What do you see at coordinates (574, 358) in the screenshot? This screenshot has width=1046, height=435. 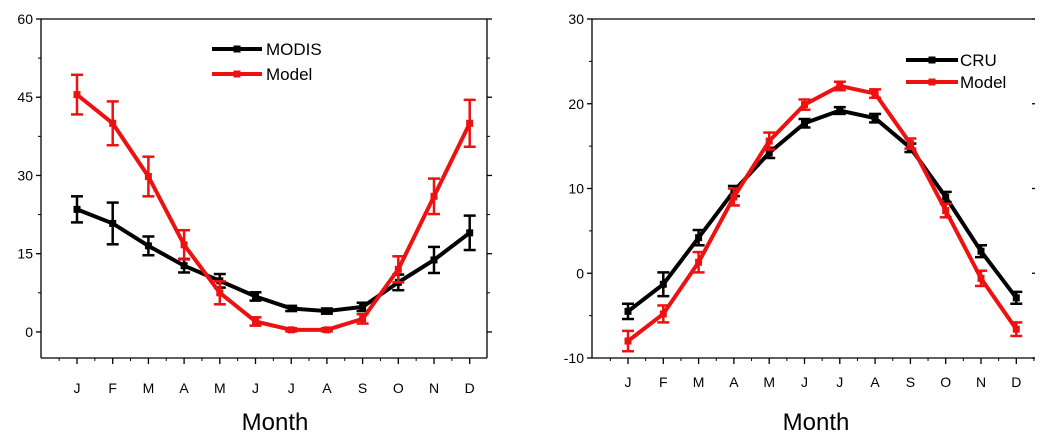 I see `y-tick-label: -10` at bounding box center [574, 358].